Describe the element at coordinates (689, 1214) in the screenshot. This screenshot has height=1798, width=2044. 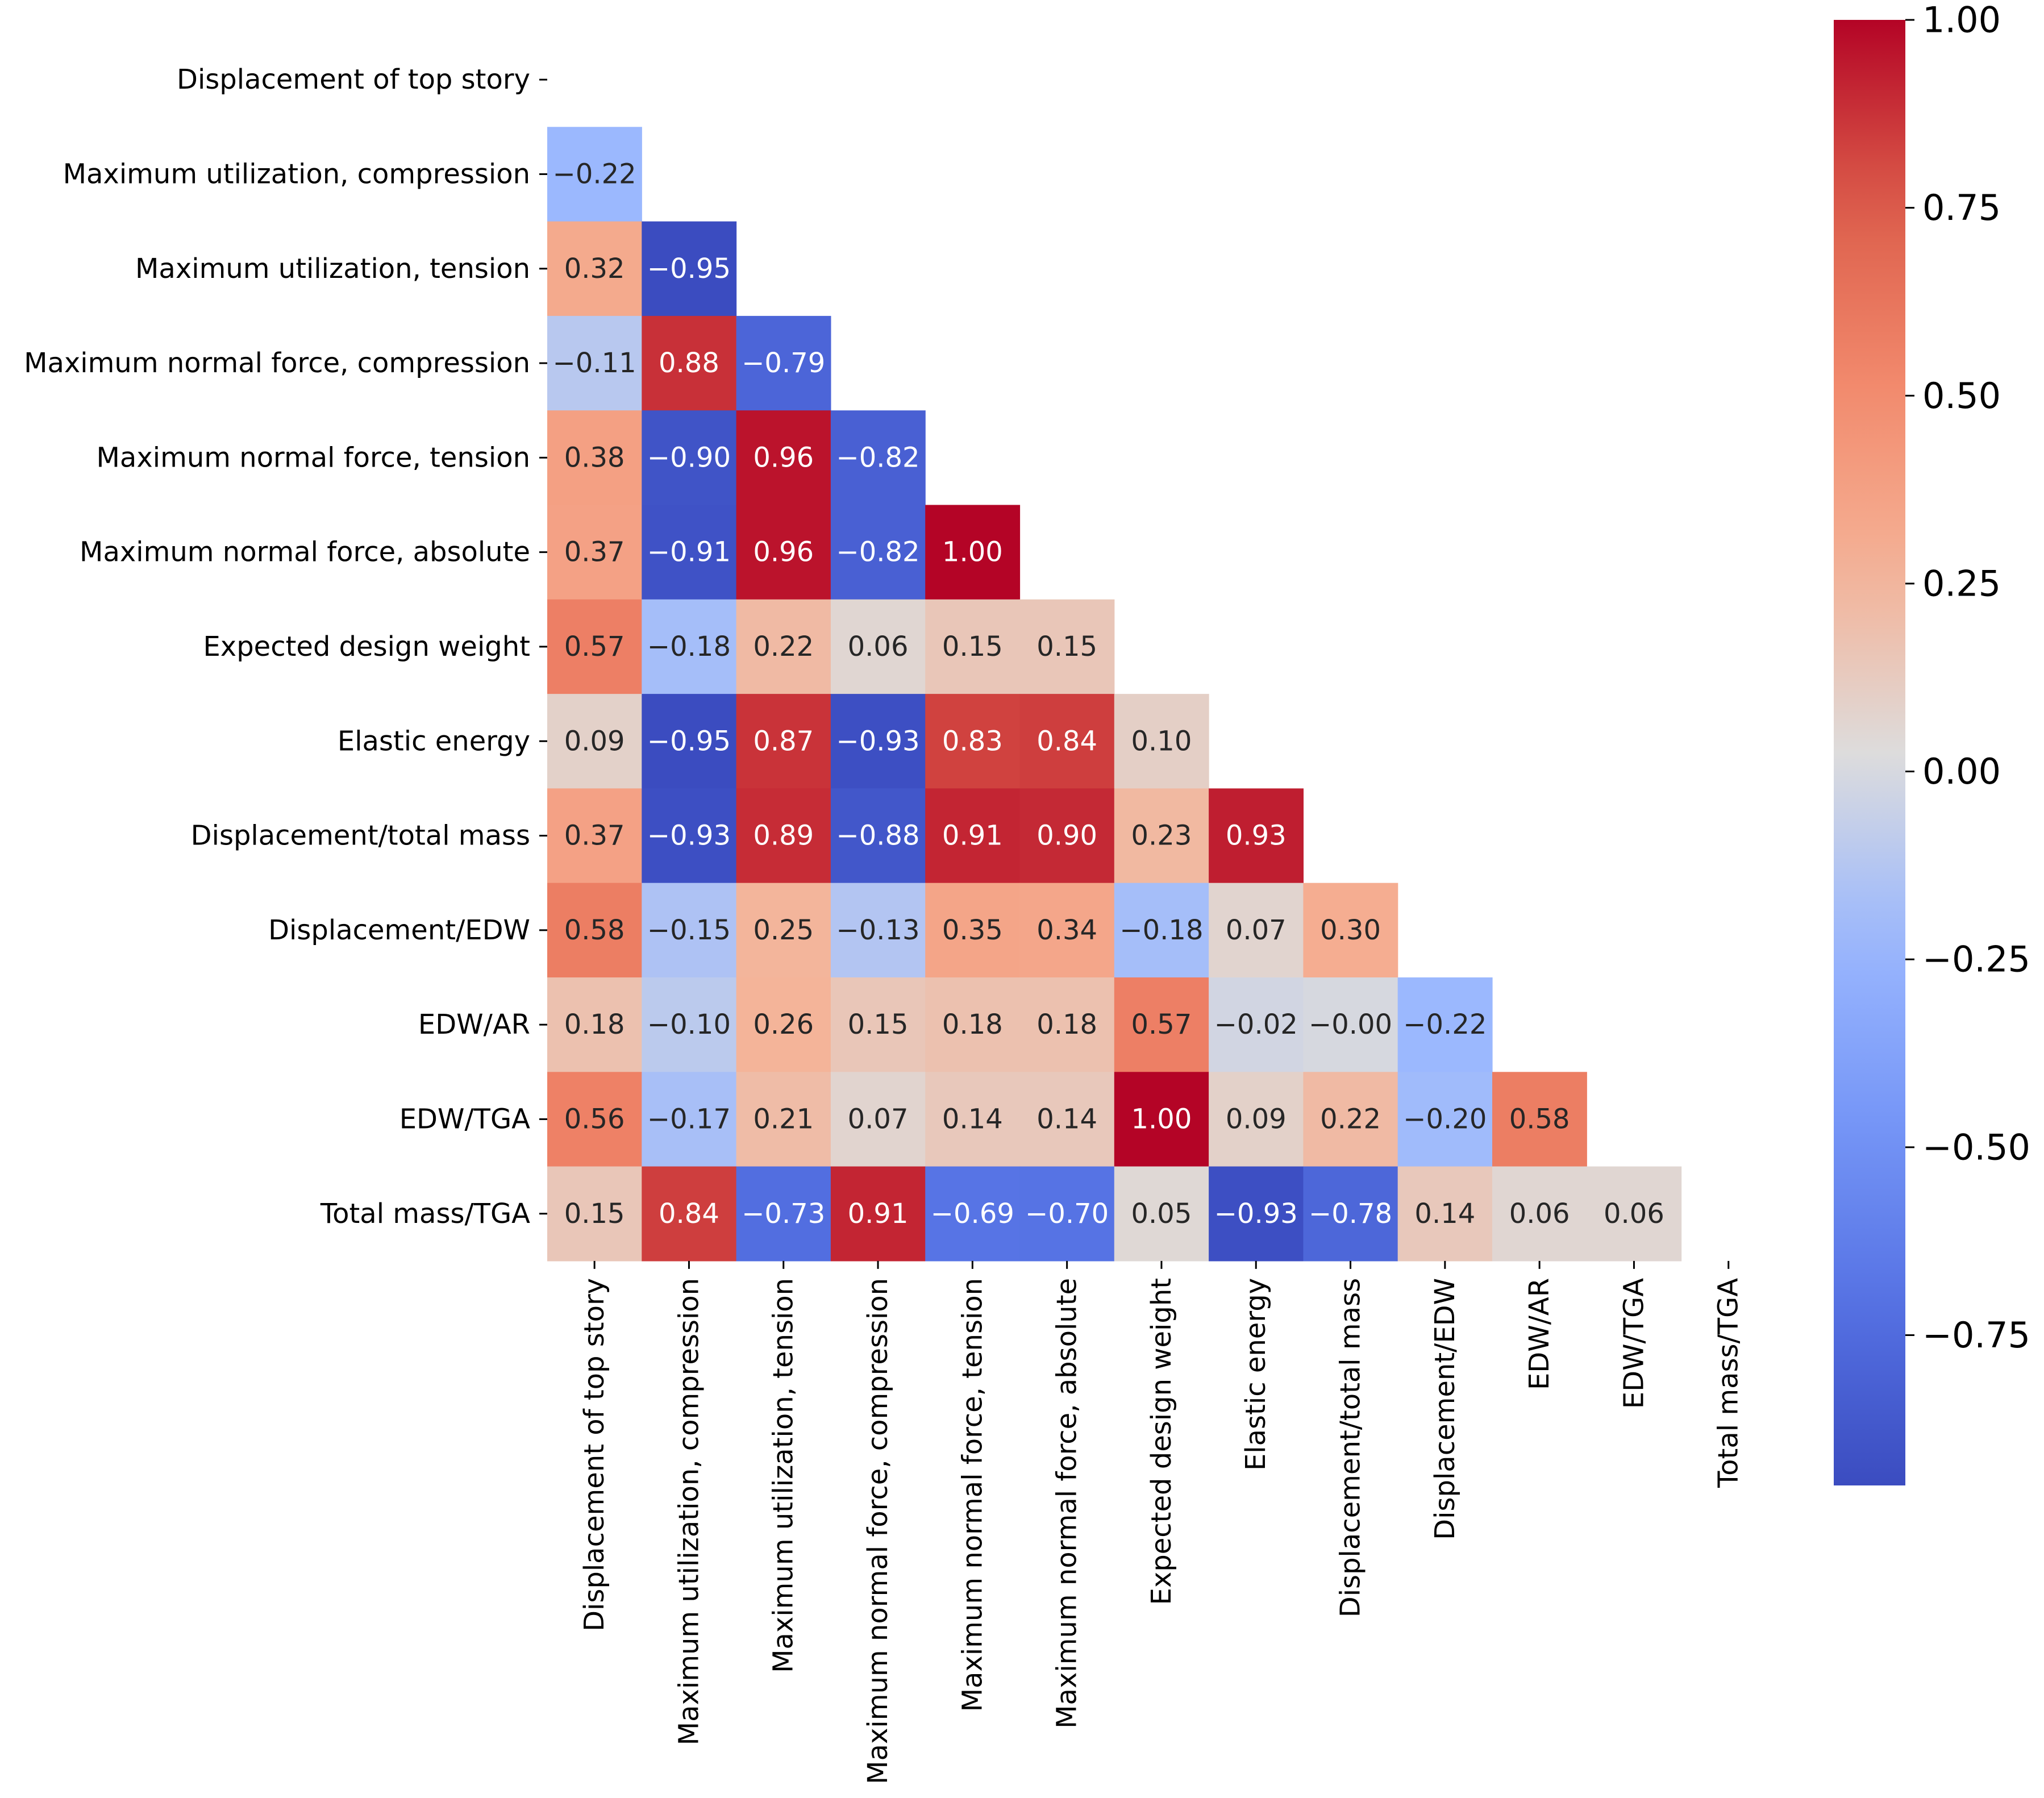
I see `cell-value-label: 0.84` at that location.